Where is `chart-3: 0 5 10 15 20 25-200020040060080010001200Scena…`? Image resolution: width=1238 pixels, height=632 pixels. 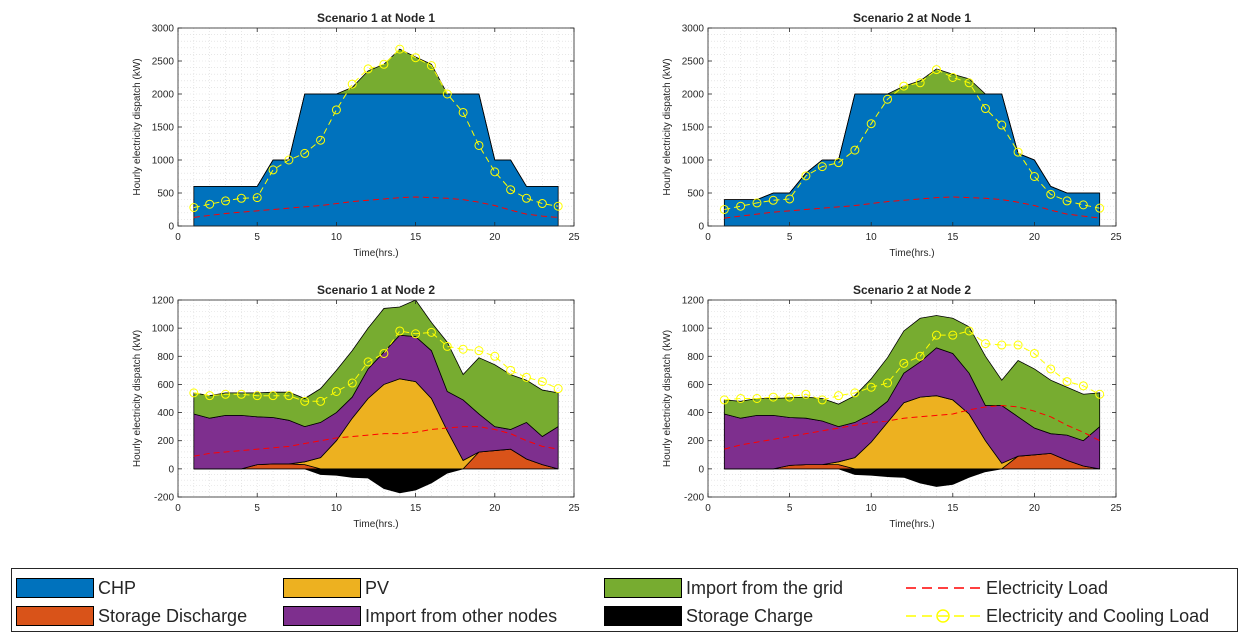
chart-3: 0 5 10 15 20 25-200020040060080010001200Scena… is located at coordinates (356, 406).